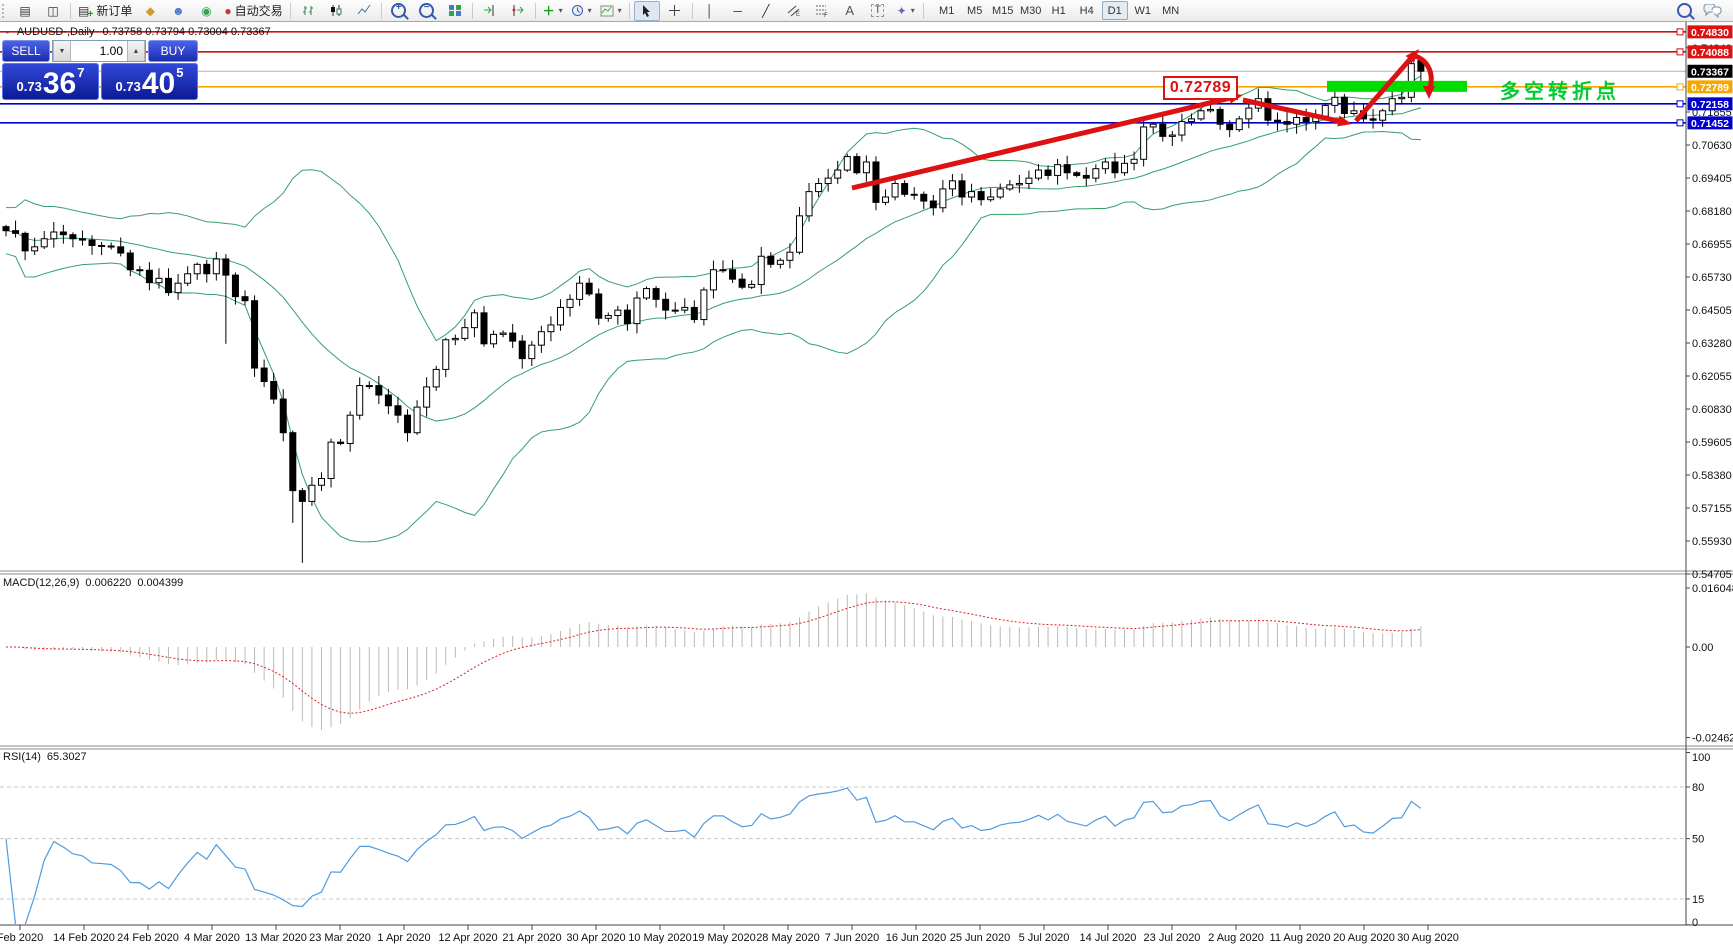  I want to click on arrows-button: ✦ ▾, so click(906, 11).